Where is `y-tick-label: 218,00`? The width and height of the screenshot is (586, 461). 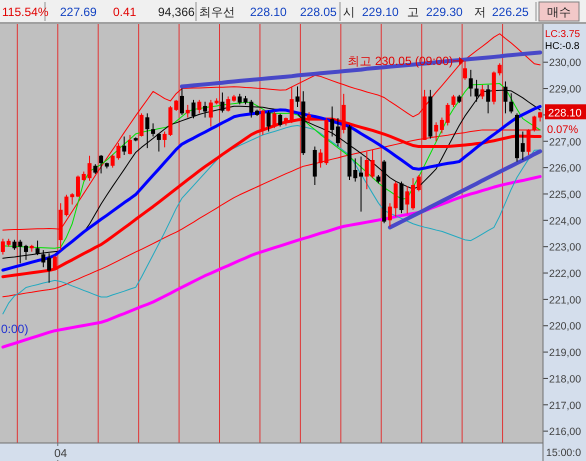
y-tick-label: 218,00 is located at coordinates (565, 379).